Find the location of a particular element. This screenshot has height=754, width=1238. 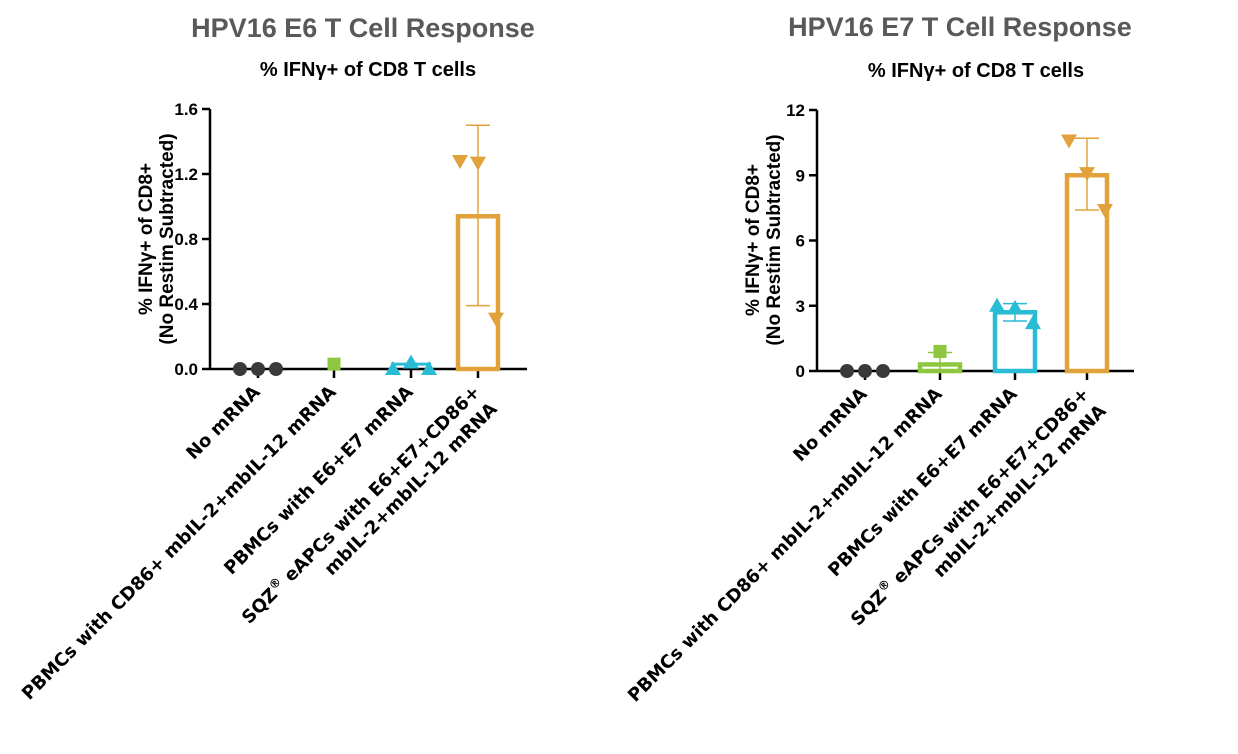

y-tick-label: 1.2 is located at coordinates (186, 174).